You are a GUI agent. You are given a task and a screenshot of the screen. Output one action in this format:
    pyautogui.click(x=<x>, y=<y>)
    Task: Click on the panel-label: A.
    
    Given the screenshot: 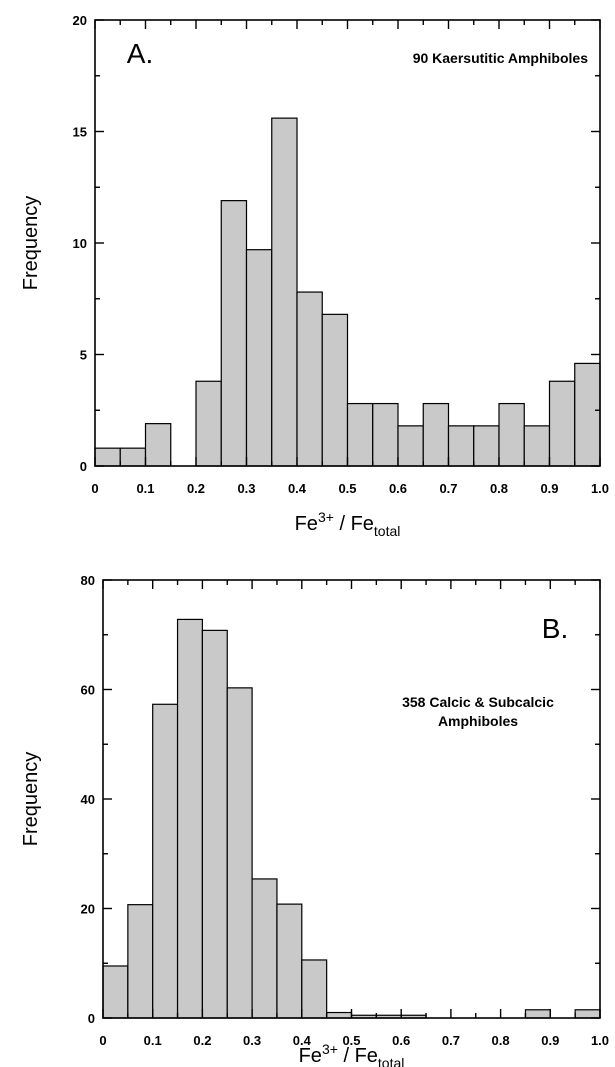 What is the action you would take?
    pyautogui.click(x=140, y=53)
    